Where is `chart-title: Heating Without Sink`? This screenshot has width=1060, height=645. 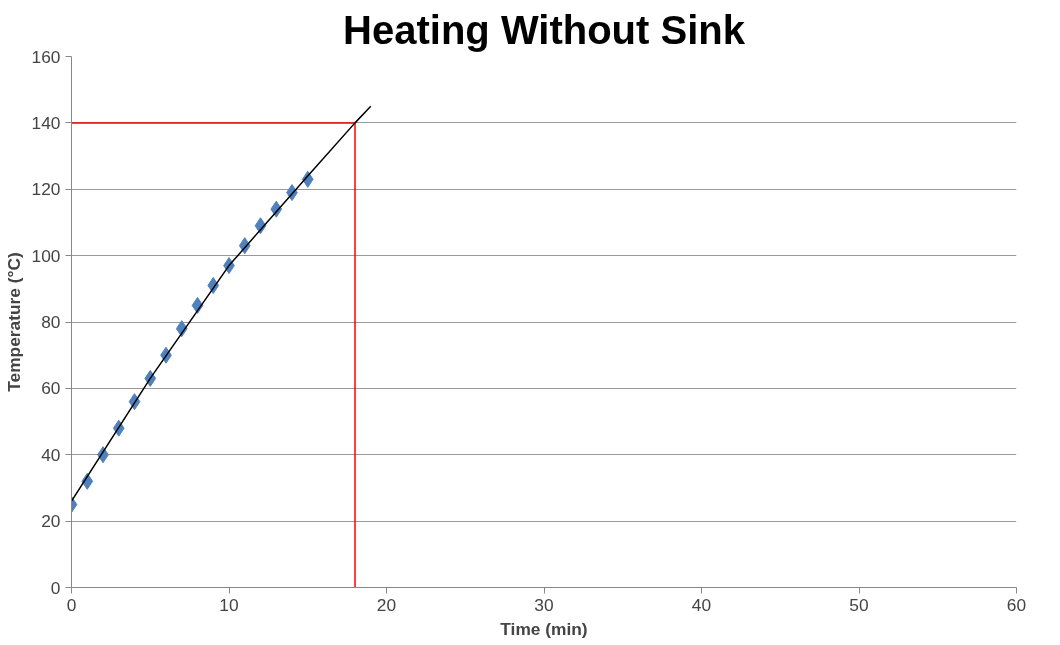 chart-title: Heating Without Sink is located at coordinates (544, 29).